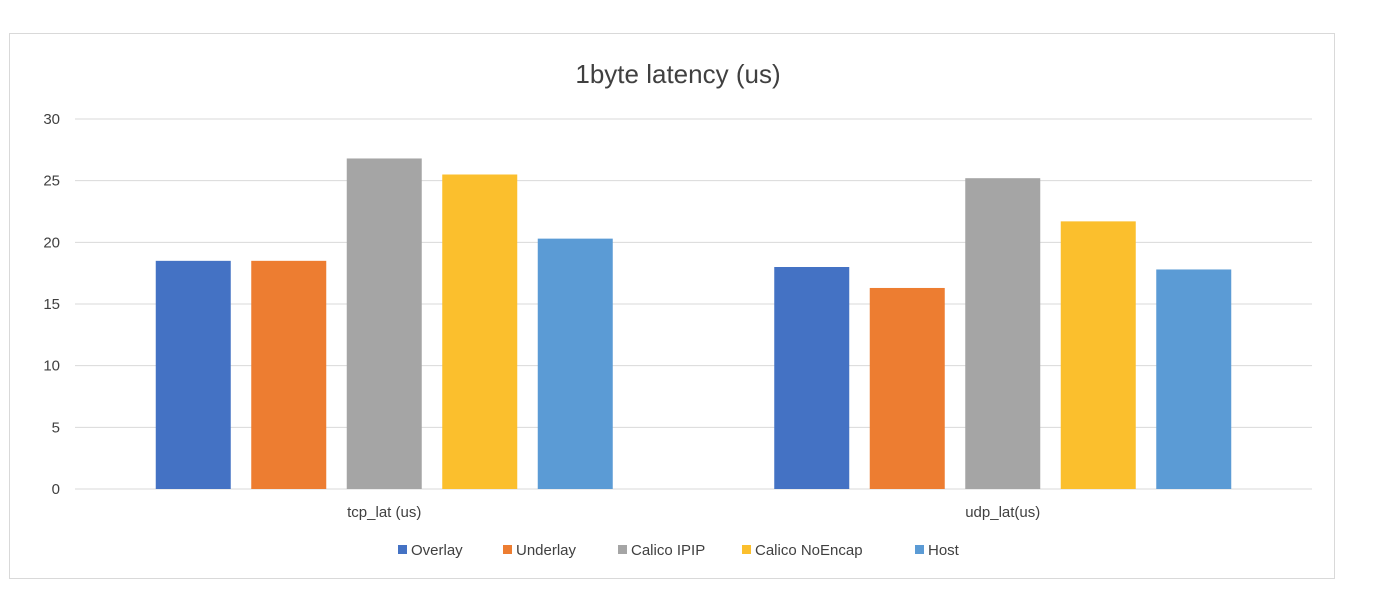 Image resolution: width=1376 pixels, height=612 pixels. Describe the element at coordinates (51, 366) in the screenshot. I see `y-tick-label: 10` at that location.